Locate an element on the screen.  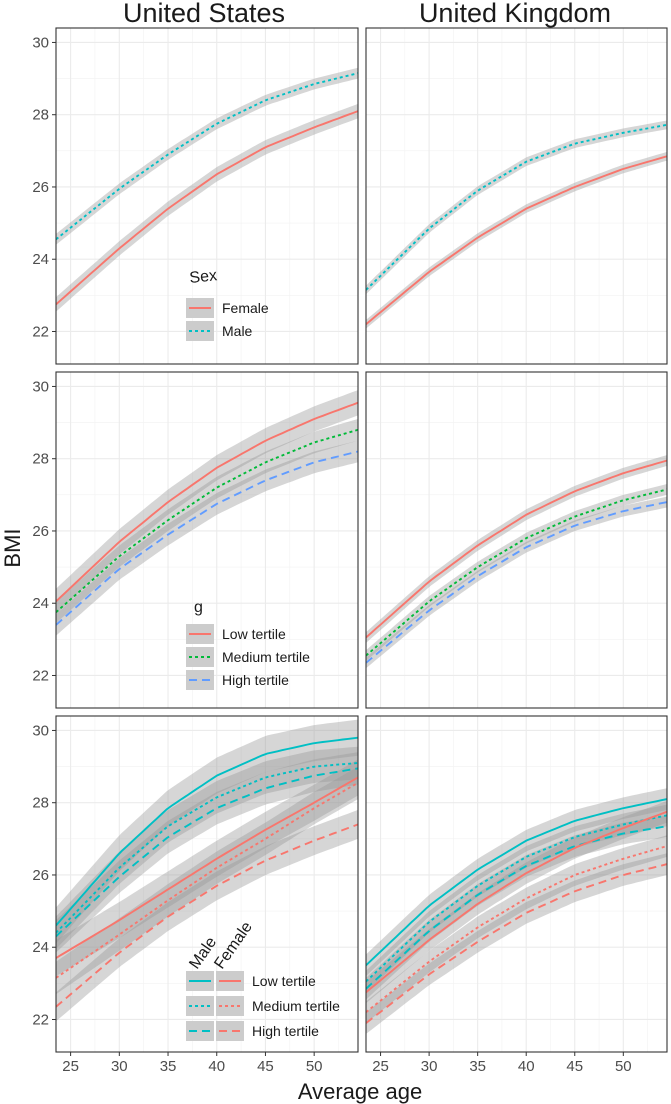
panel-row3-uk: 25 30 35 40 45 50 is located at coordinates (516, 895).